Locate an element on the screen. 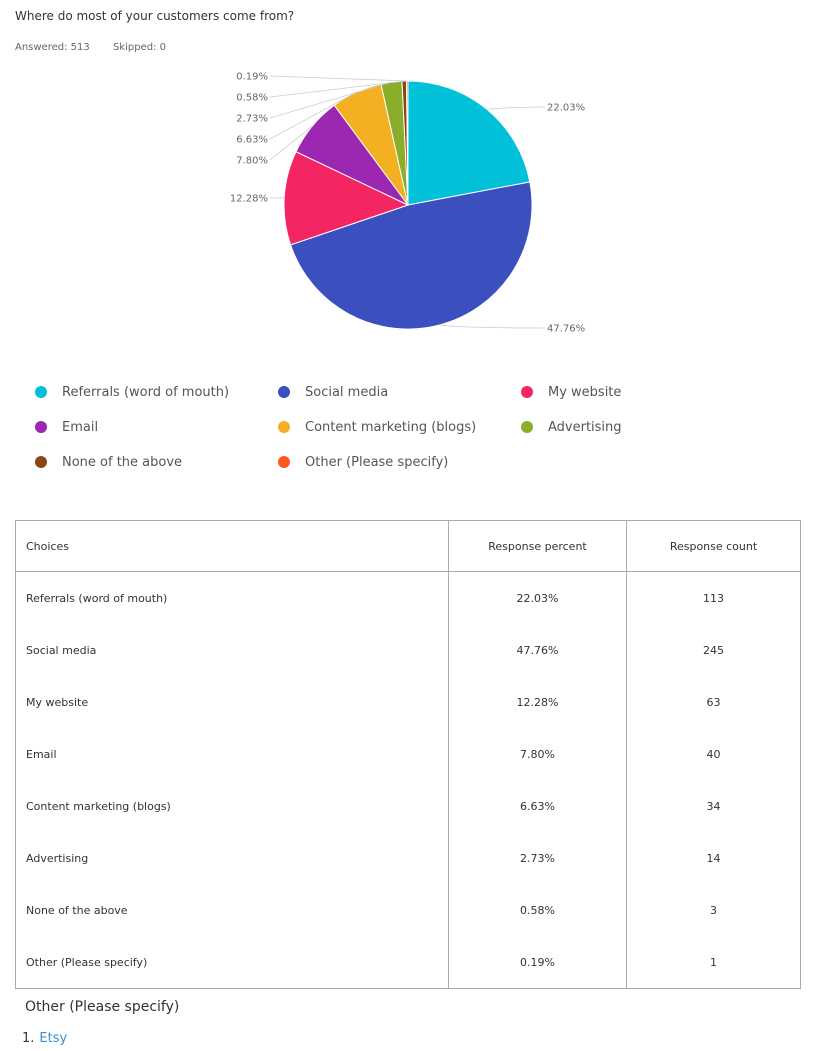 This screenshot has width=816, height=1051. table-row: None of the above 0.58% 3 is located at coordinates (408, 910).